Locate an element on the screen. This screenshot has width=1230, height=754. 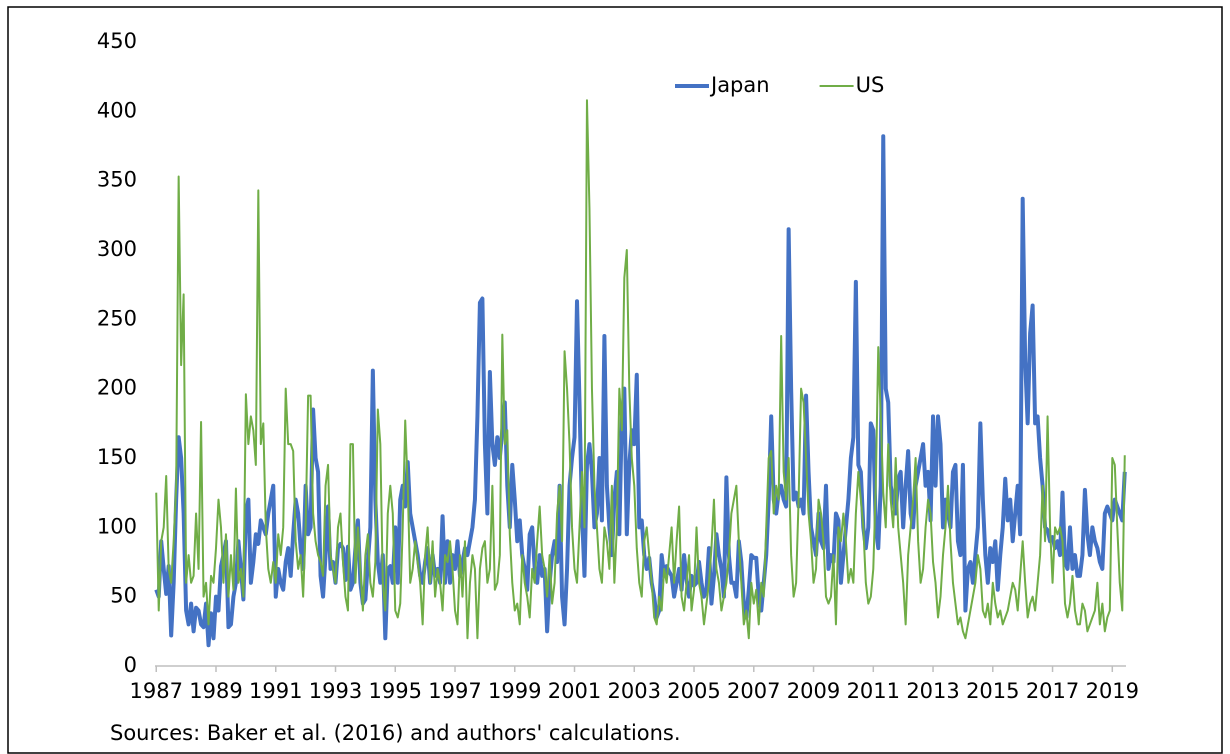
x-tick-label: 2013 is located at coordinates (932, 691).